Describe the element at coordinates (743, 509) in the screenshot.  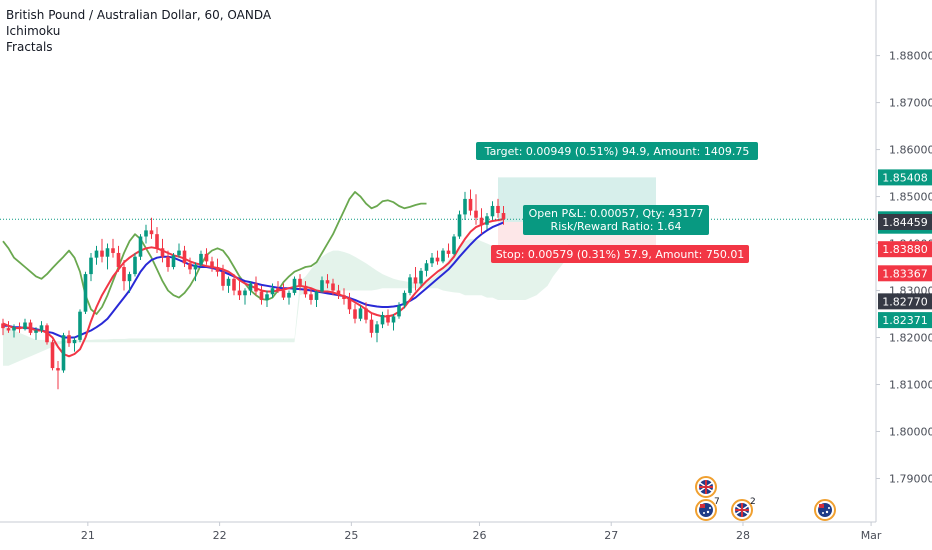
I see `uk-flag-icon: 2` at that location.